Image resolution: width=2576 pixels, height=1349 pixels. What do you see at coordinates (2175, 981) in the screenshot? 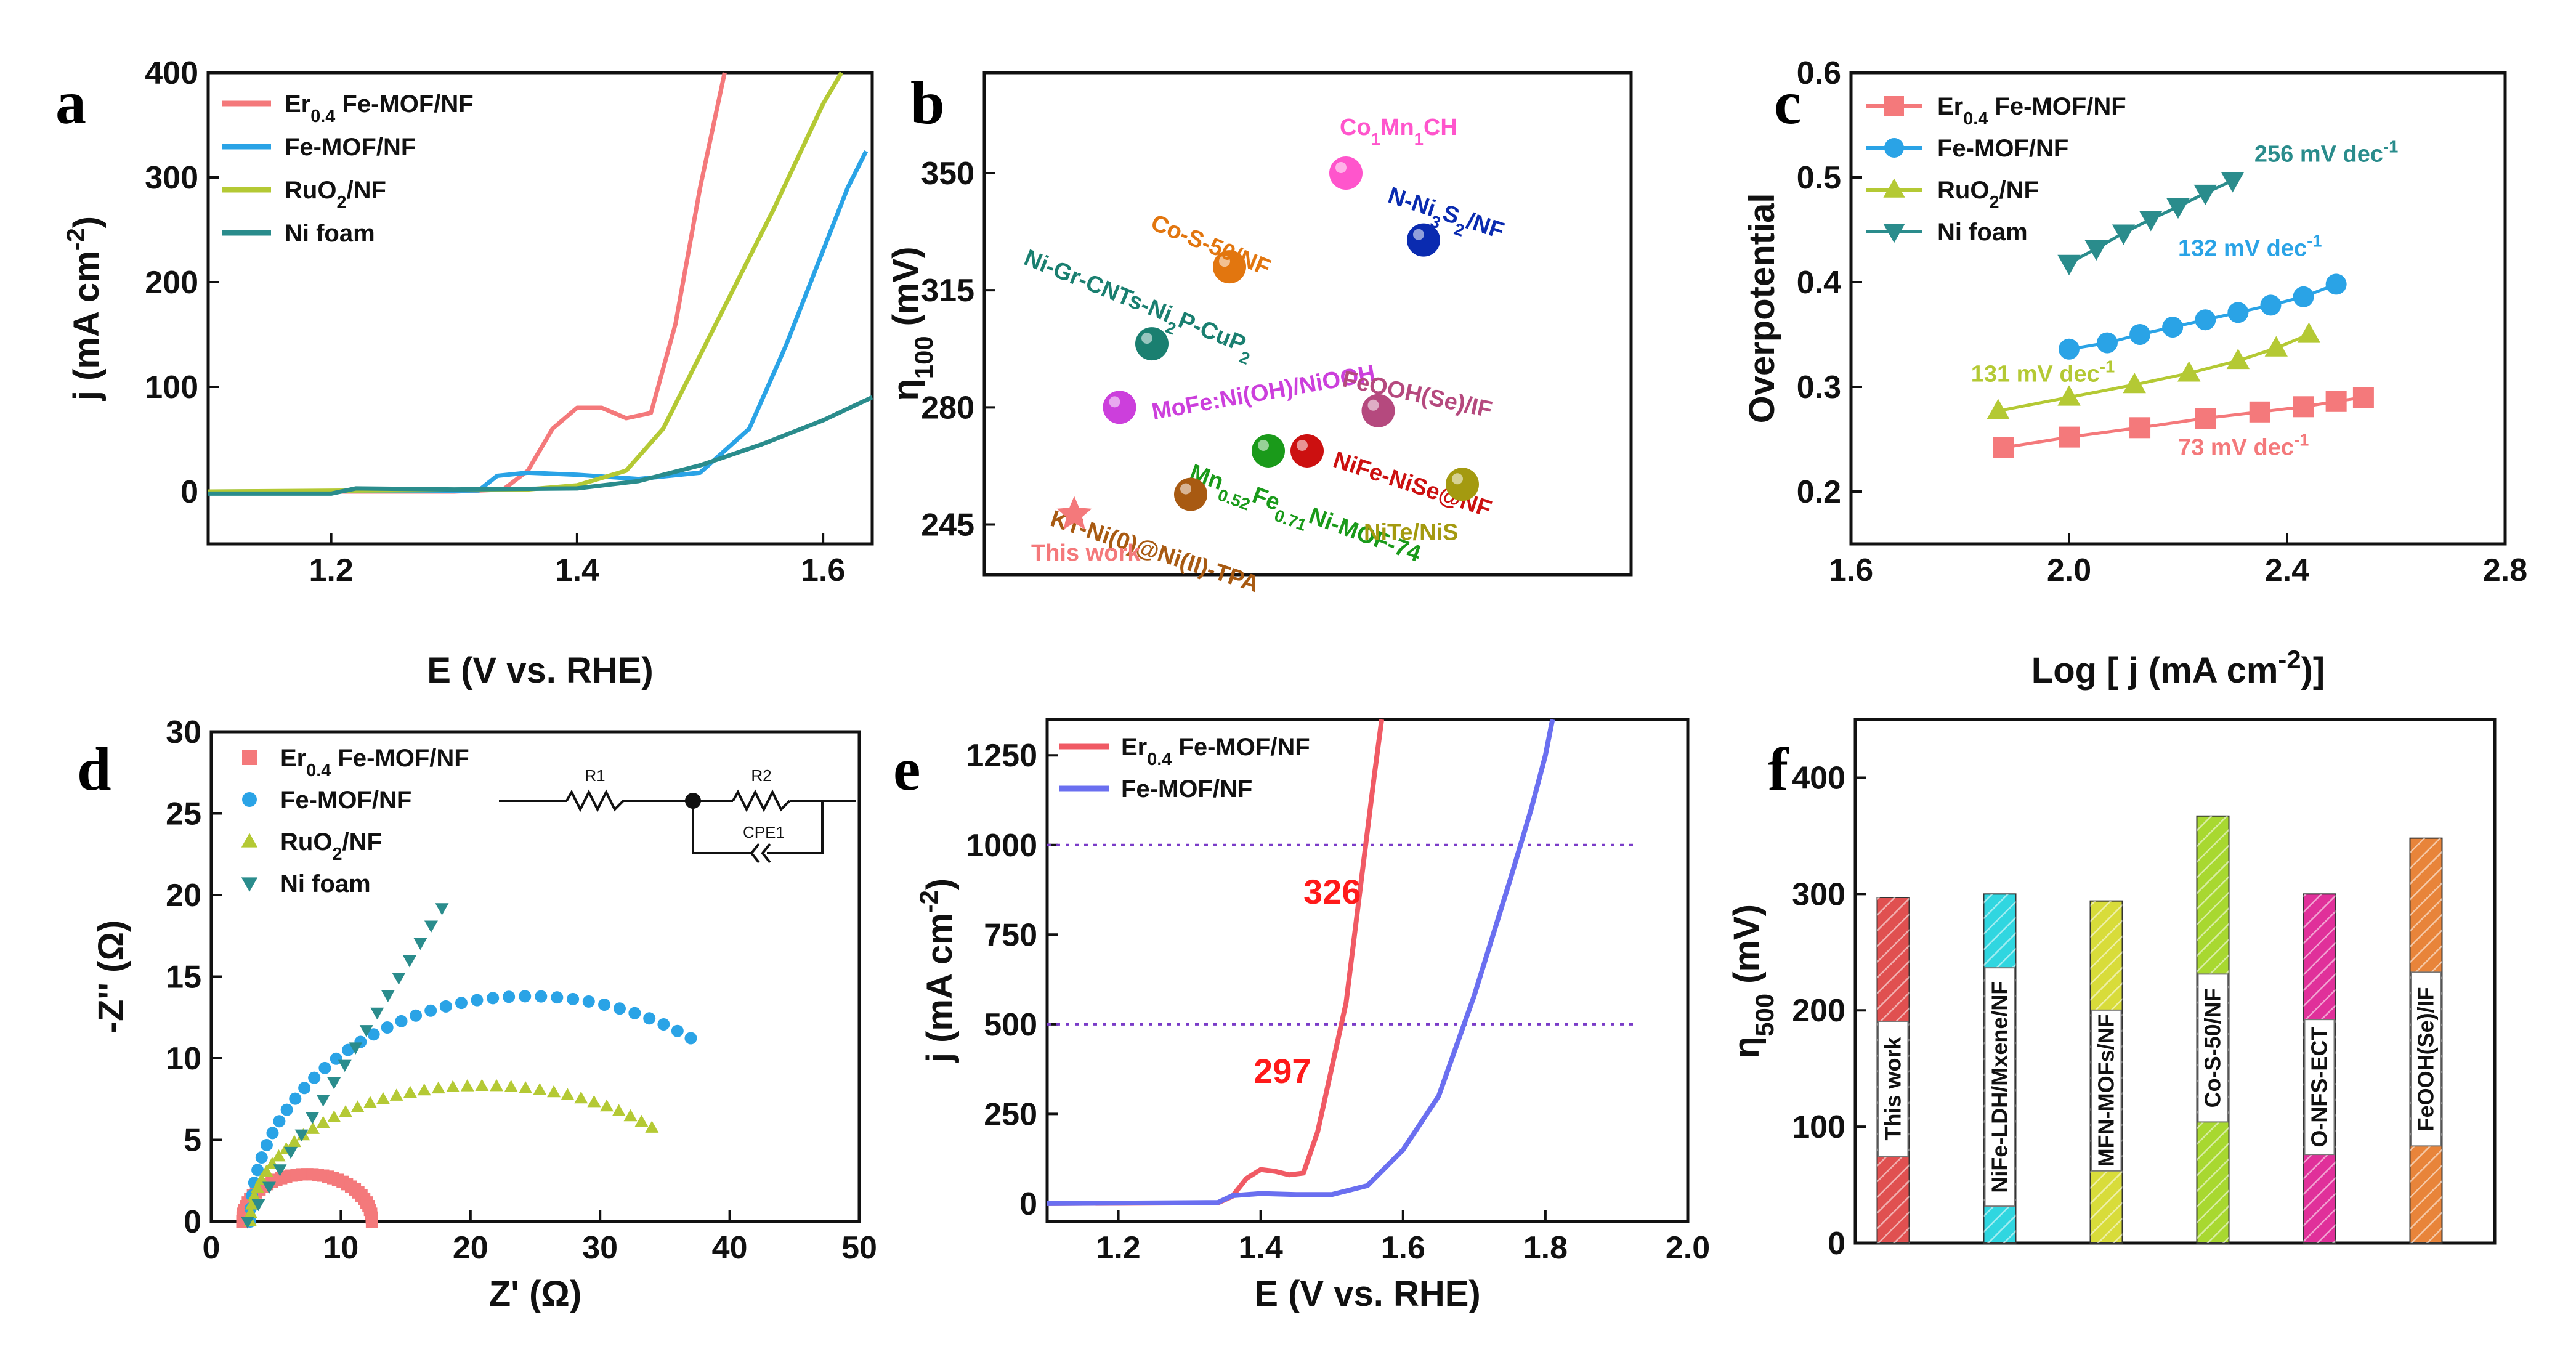
I see `panel-f-frame` at bounding box center [2175, 981].